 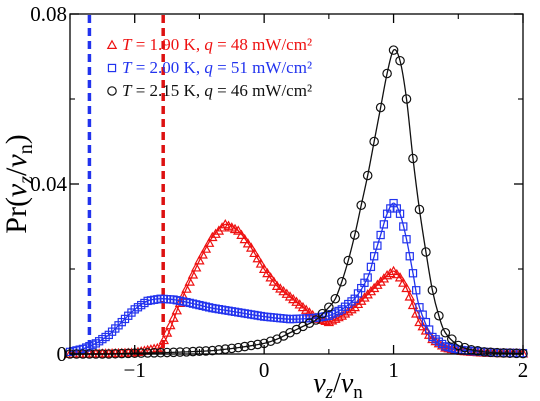 What do you see at coordinates (217, 67) in the screenshot?
I see `legend-entry: T = 2.00 K, q = 51 mW/cm²` at bounding box center [217, 67].